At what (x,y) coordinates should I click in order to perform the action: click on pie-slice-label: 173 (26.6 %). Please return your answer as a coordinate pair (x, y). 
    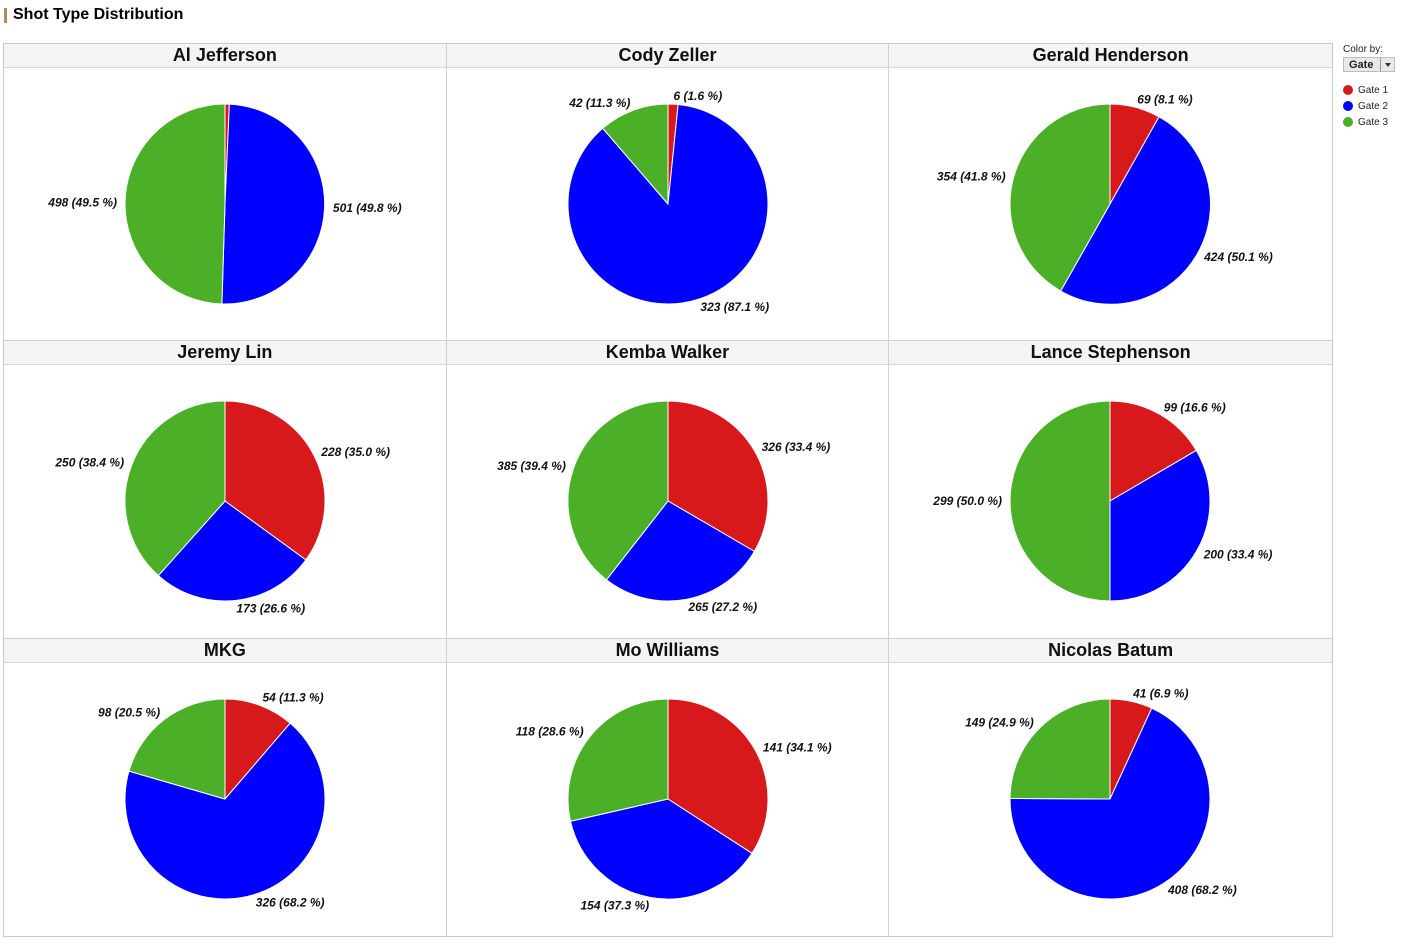
    Looking at the image, I should click on (270, 609).